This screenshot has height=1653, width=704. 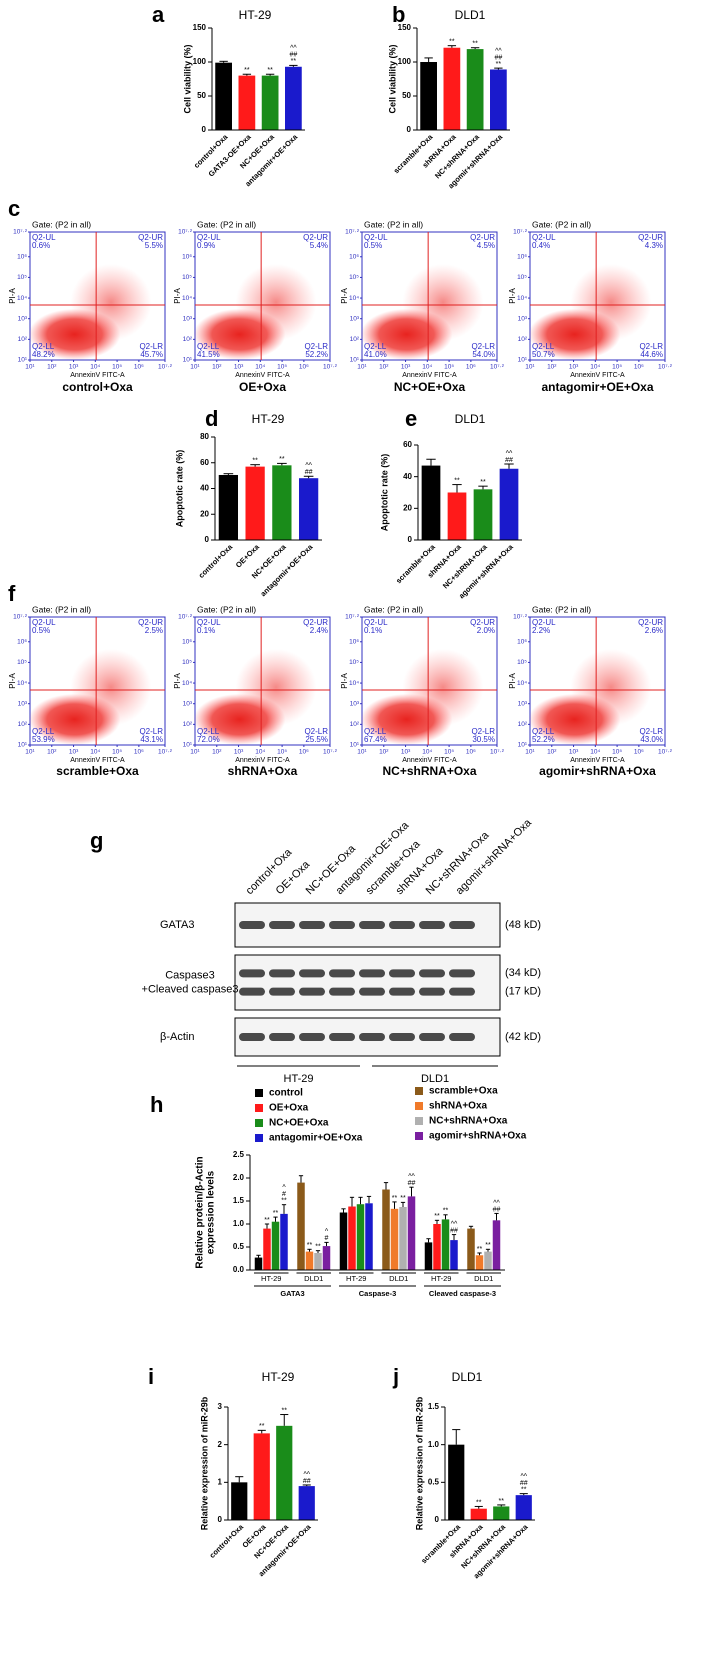 What do you see at coordinates (496, 1203) in the screenshot?
I see `significance-mark: ^^` at bounding box center [496, 1203].